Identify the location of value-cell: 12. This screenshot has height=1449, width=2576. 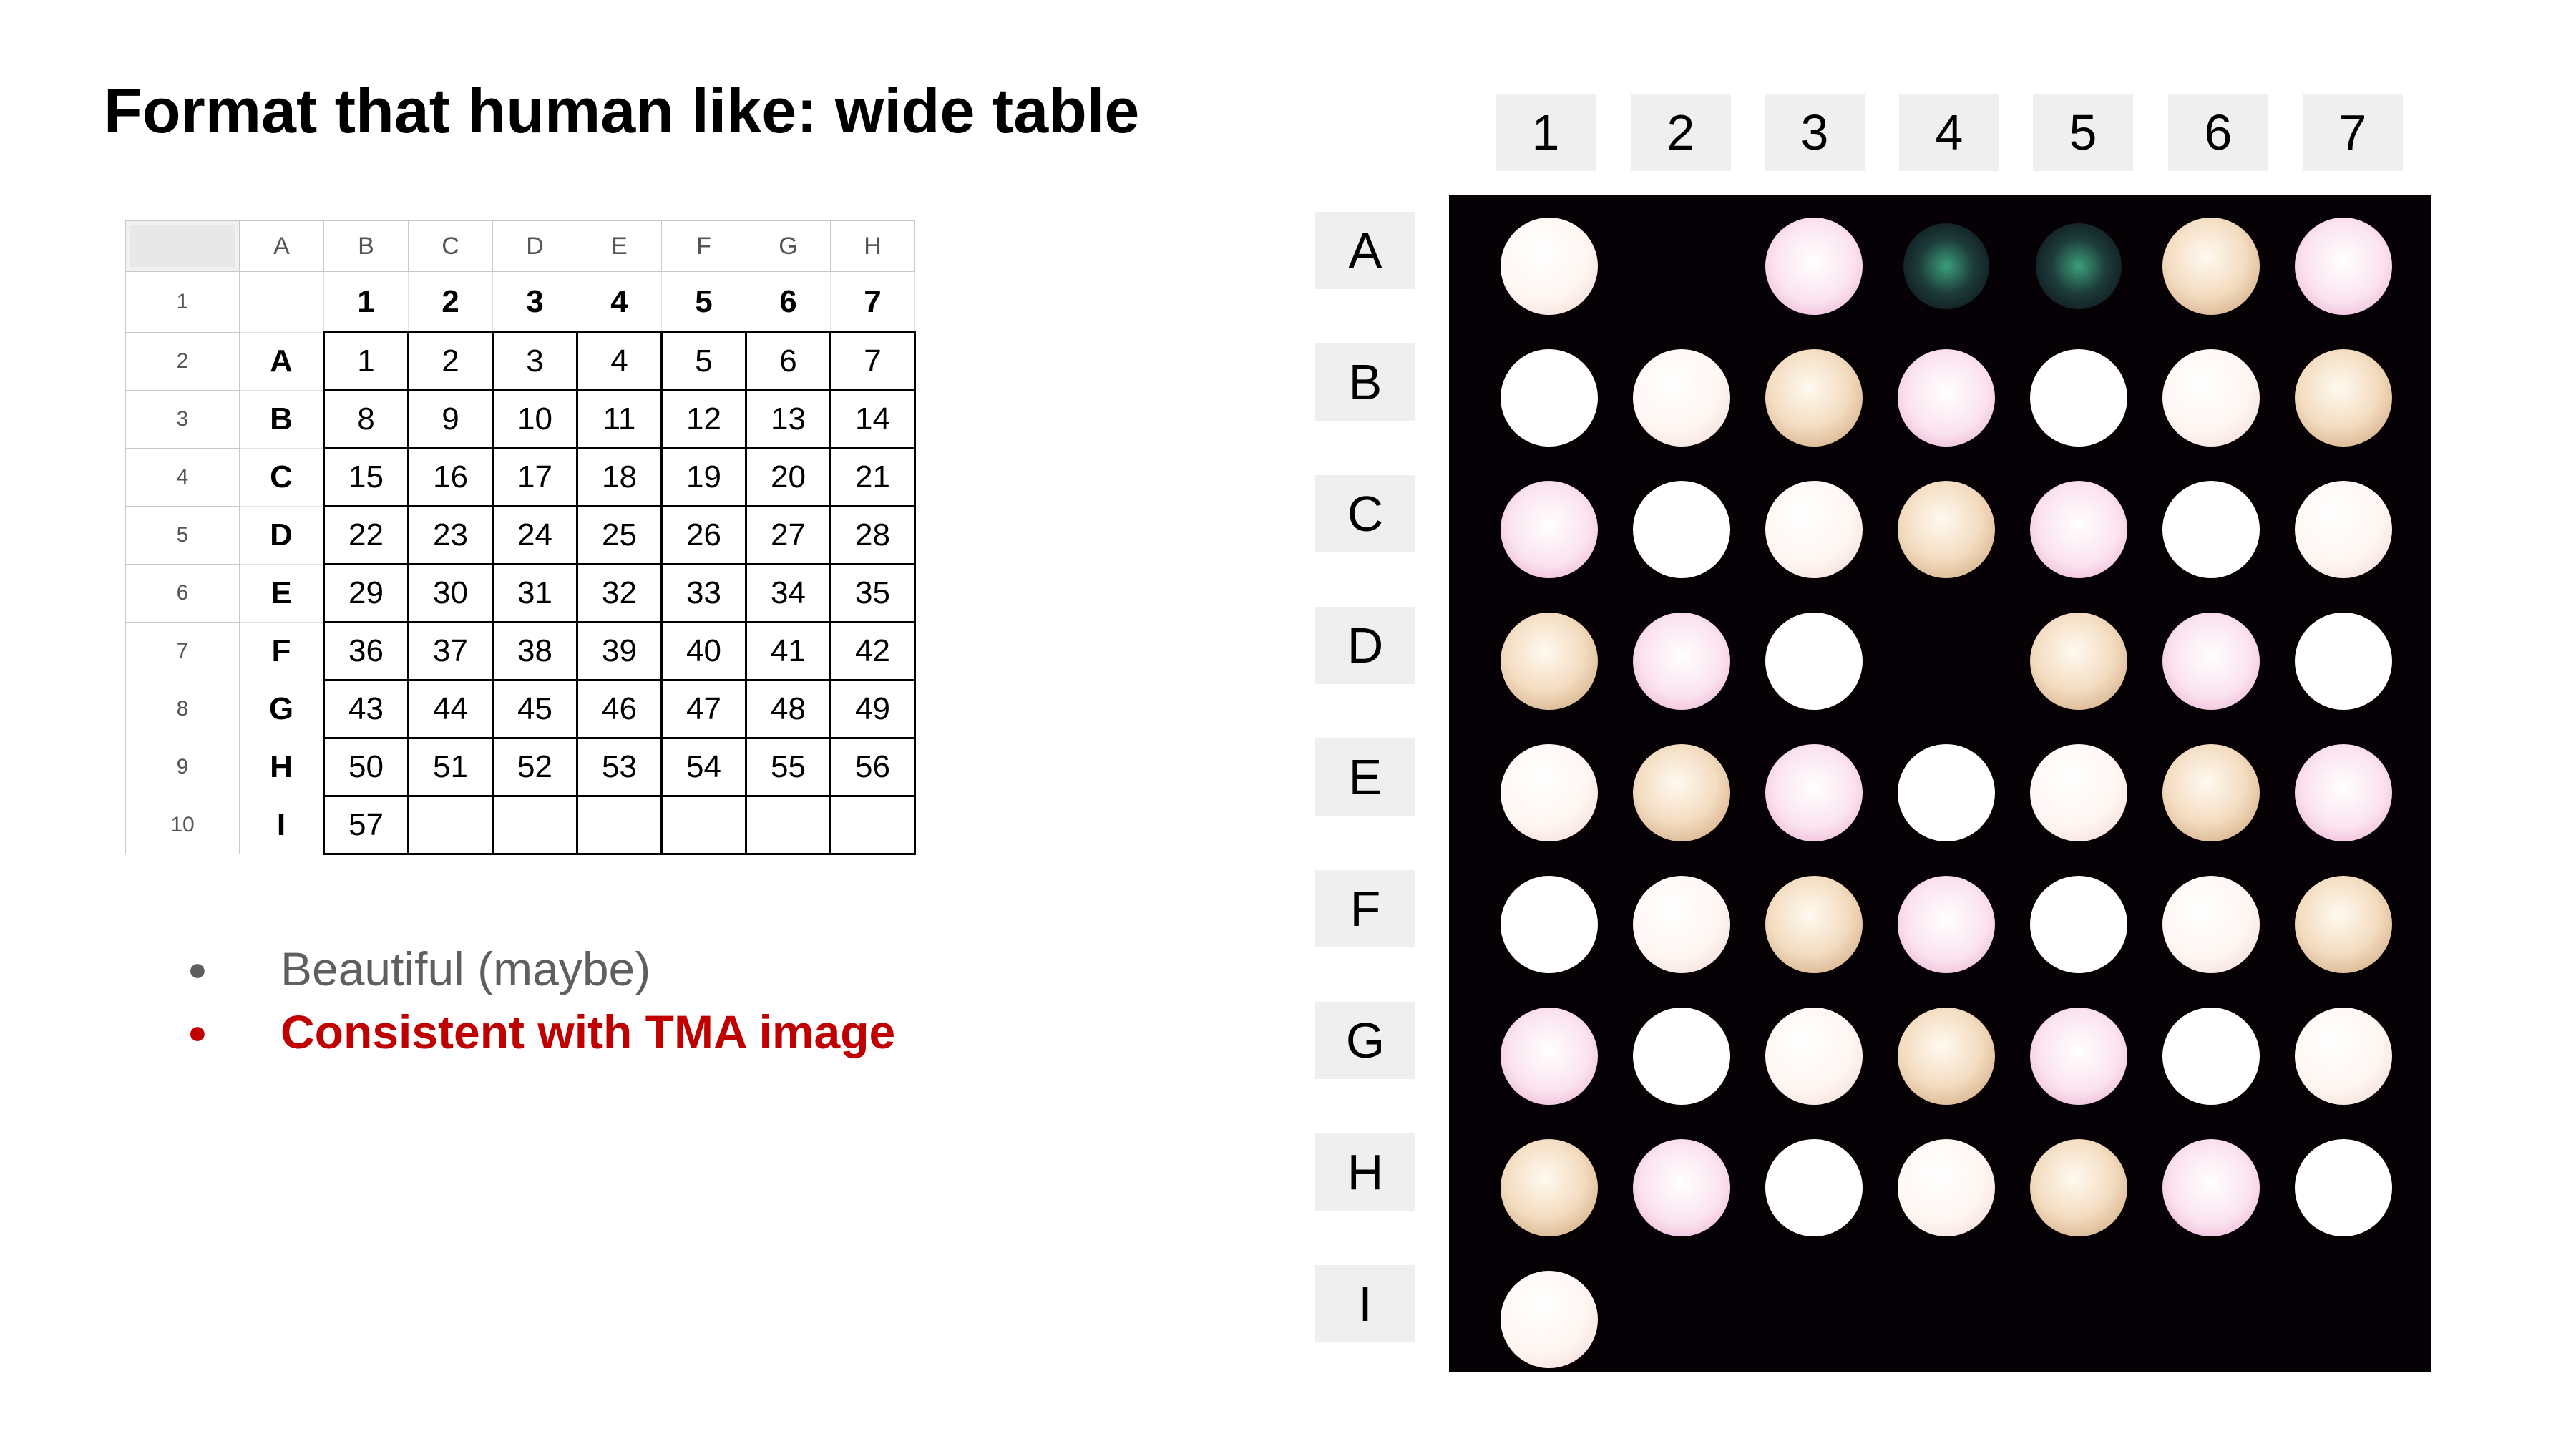
(703, 419).